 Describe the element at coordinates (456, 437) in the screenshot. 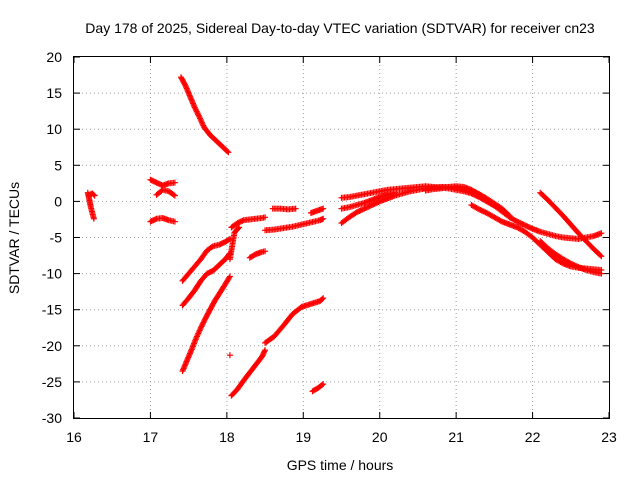

I see `x-tick-label: 21` at that location.